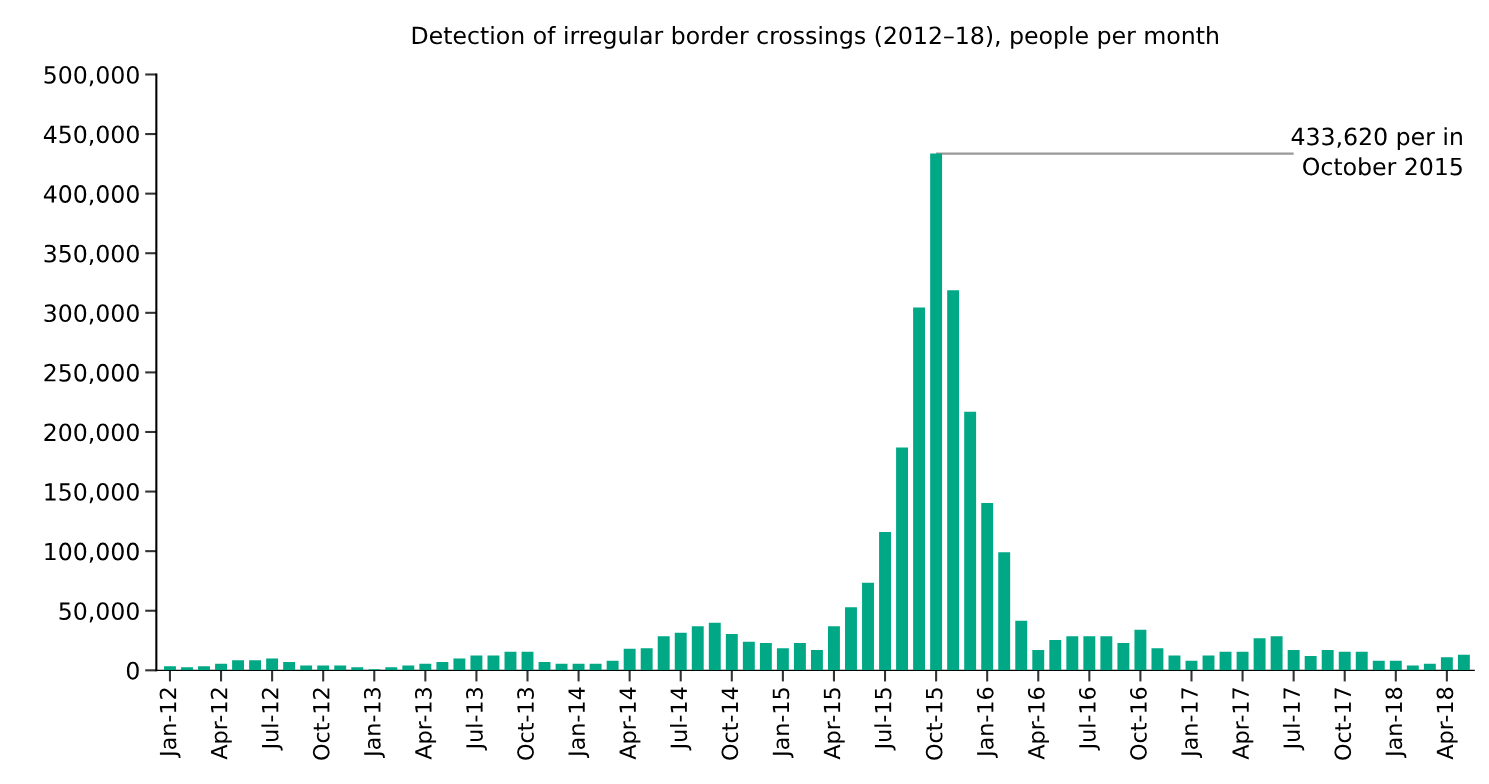 The height and width of the screenshot is (784, 1489). I want to click on x-tick-label: Jan-16, so click(987, 722).